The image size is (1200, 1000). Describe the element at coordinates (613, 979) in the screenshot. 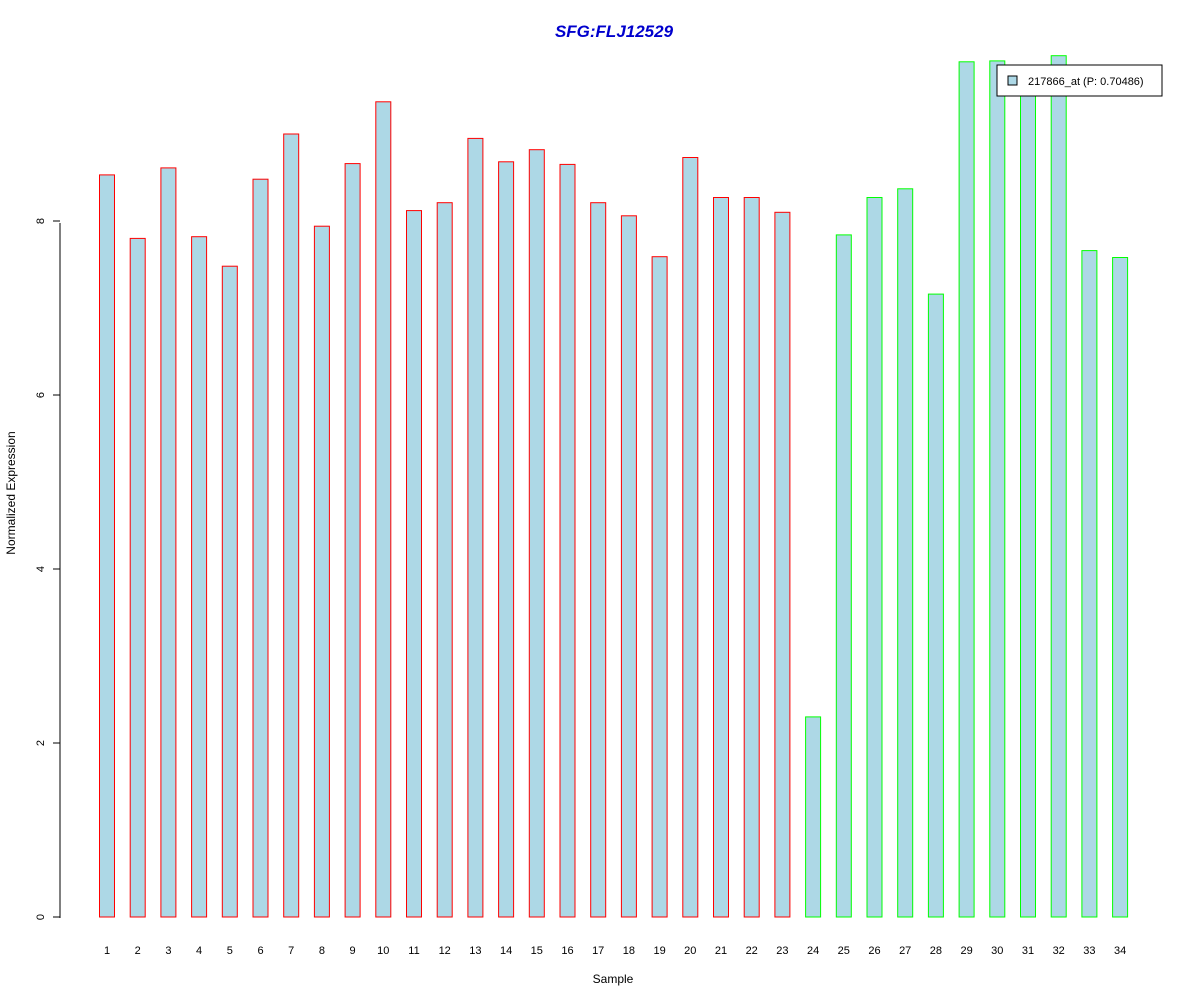

I see `x-axis-label: Sample` at that location.